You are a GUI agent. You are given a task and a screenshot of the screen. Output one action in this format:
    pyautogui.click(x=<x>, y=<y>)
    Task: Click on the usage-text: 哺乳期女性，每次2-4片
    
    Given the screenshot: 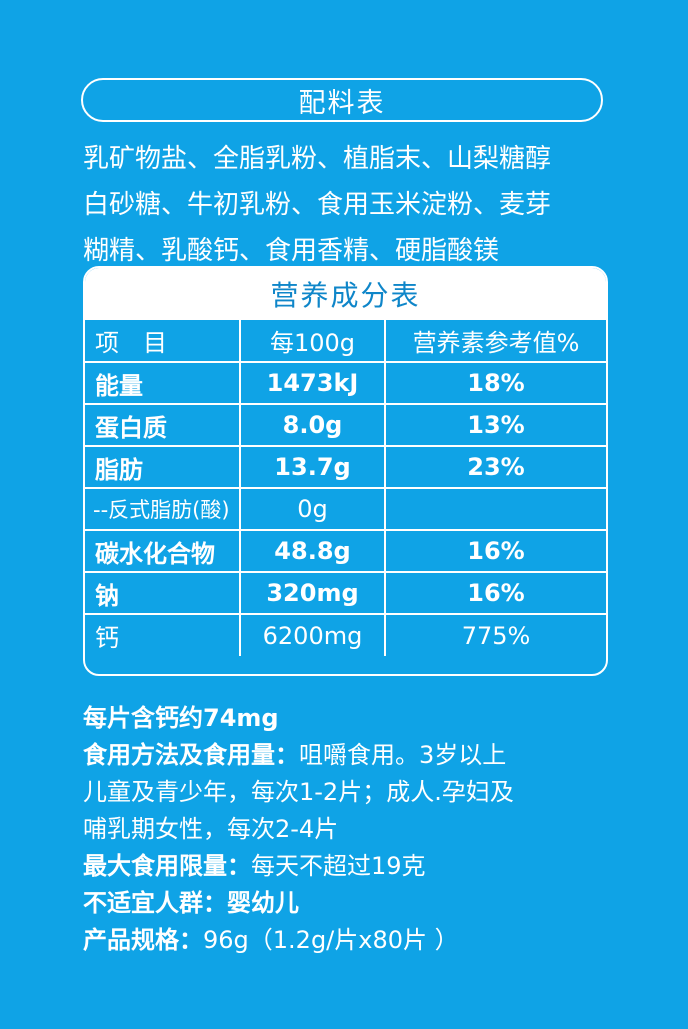 What is the action you would take?
    pyautogui.click(x=211, y=829)
    